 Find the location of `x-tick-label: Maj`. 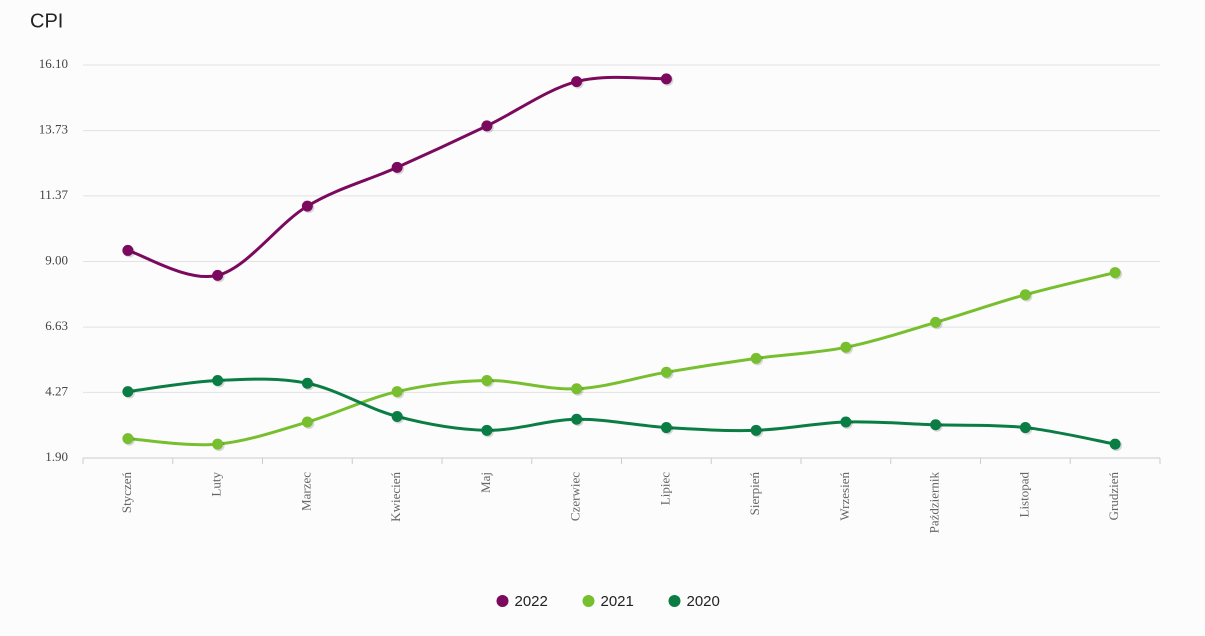

x-tick-label: Maj is located at coordinates (485, 482).